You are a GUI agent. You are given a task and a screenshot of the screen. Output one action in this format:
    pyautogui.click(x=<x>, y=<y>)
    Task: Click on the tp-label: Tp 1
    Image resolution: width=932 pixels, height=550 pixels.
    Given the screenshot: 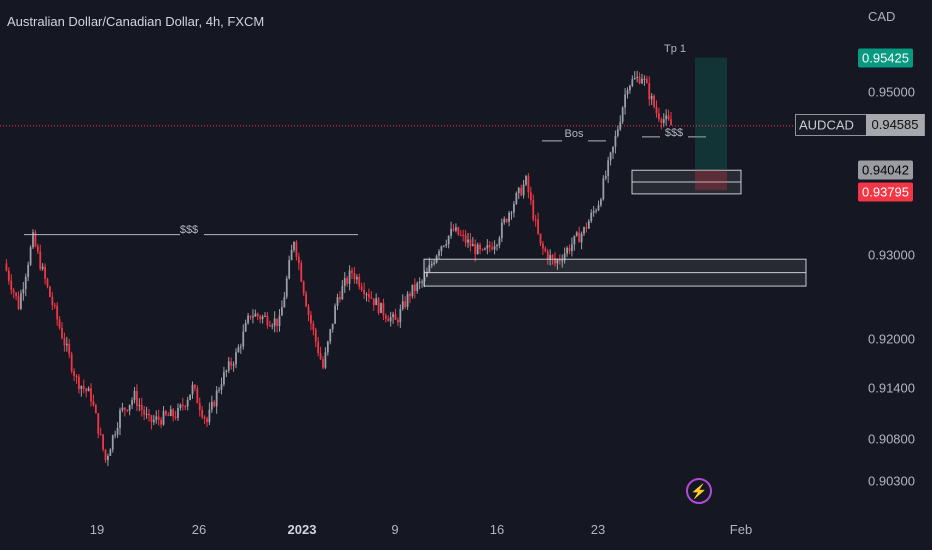 What is the action you would take?
    pyautogui.click(x=675, y=49)
    